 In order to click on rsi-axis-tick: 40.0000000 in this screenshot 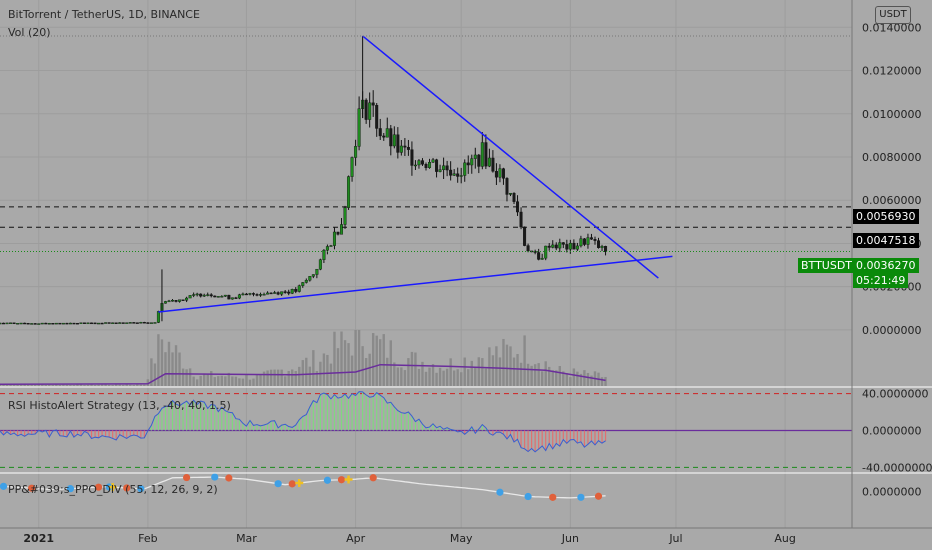, I will do `click(895, 394)`.